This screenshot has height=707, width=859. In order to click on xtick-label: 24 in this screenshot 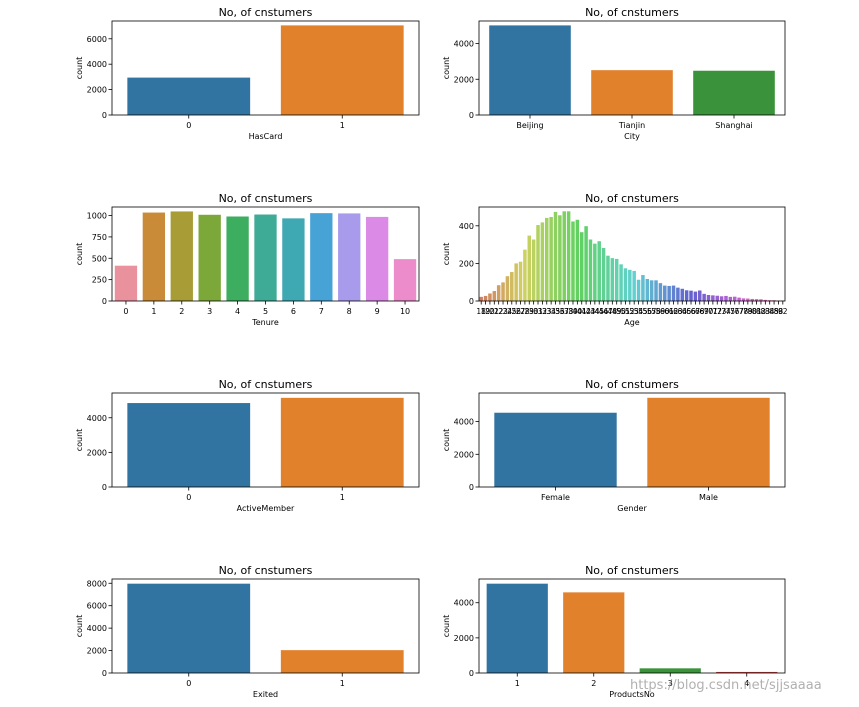, I will do `click(508, 311)`.